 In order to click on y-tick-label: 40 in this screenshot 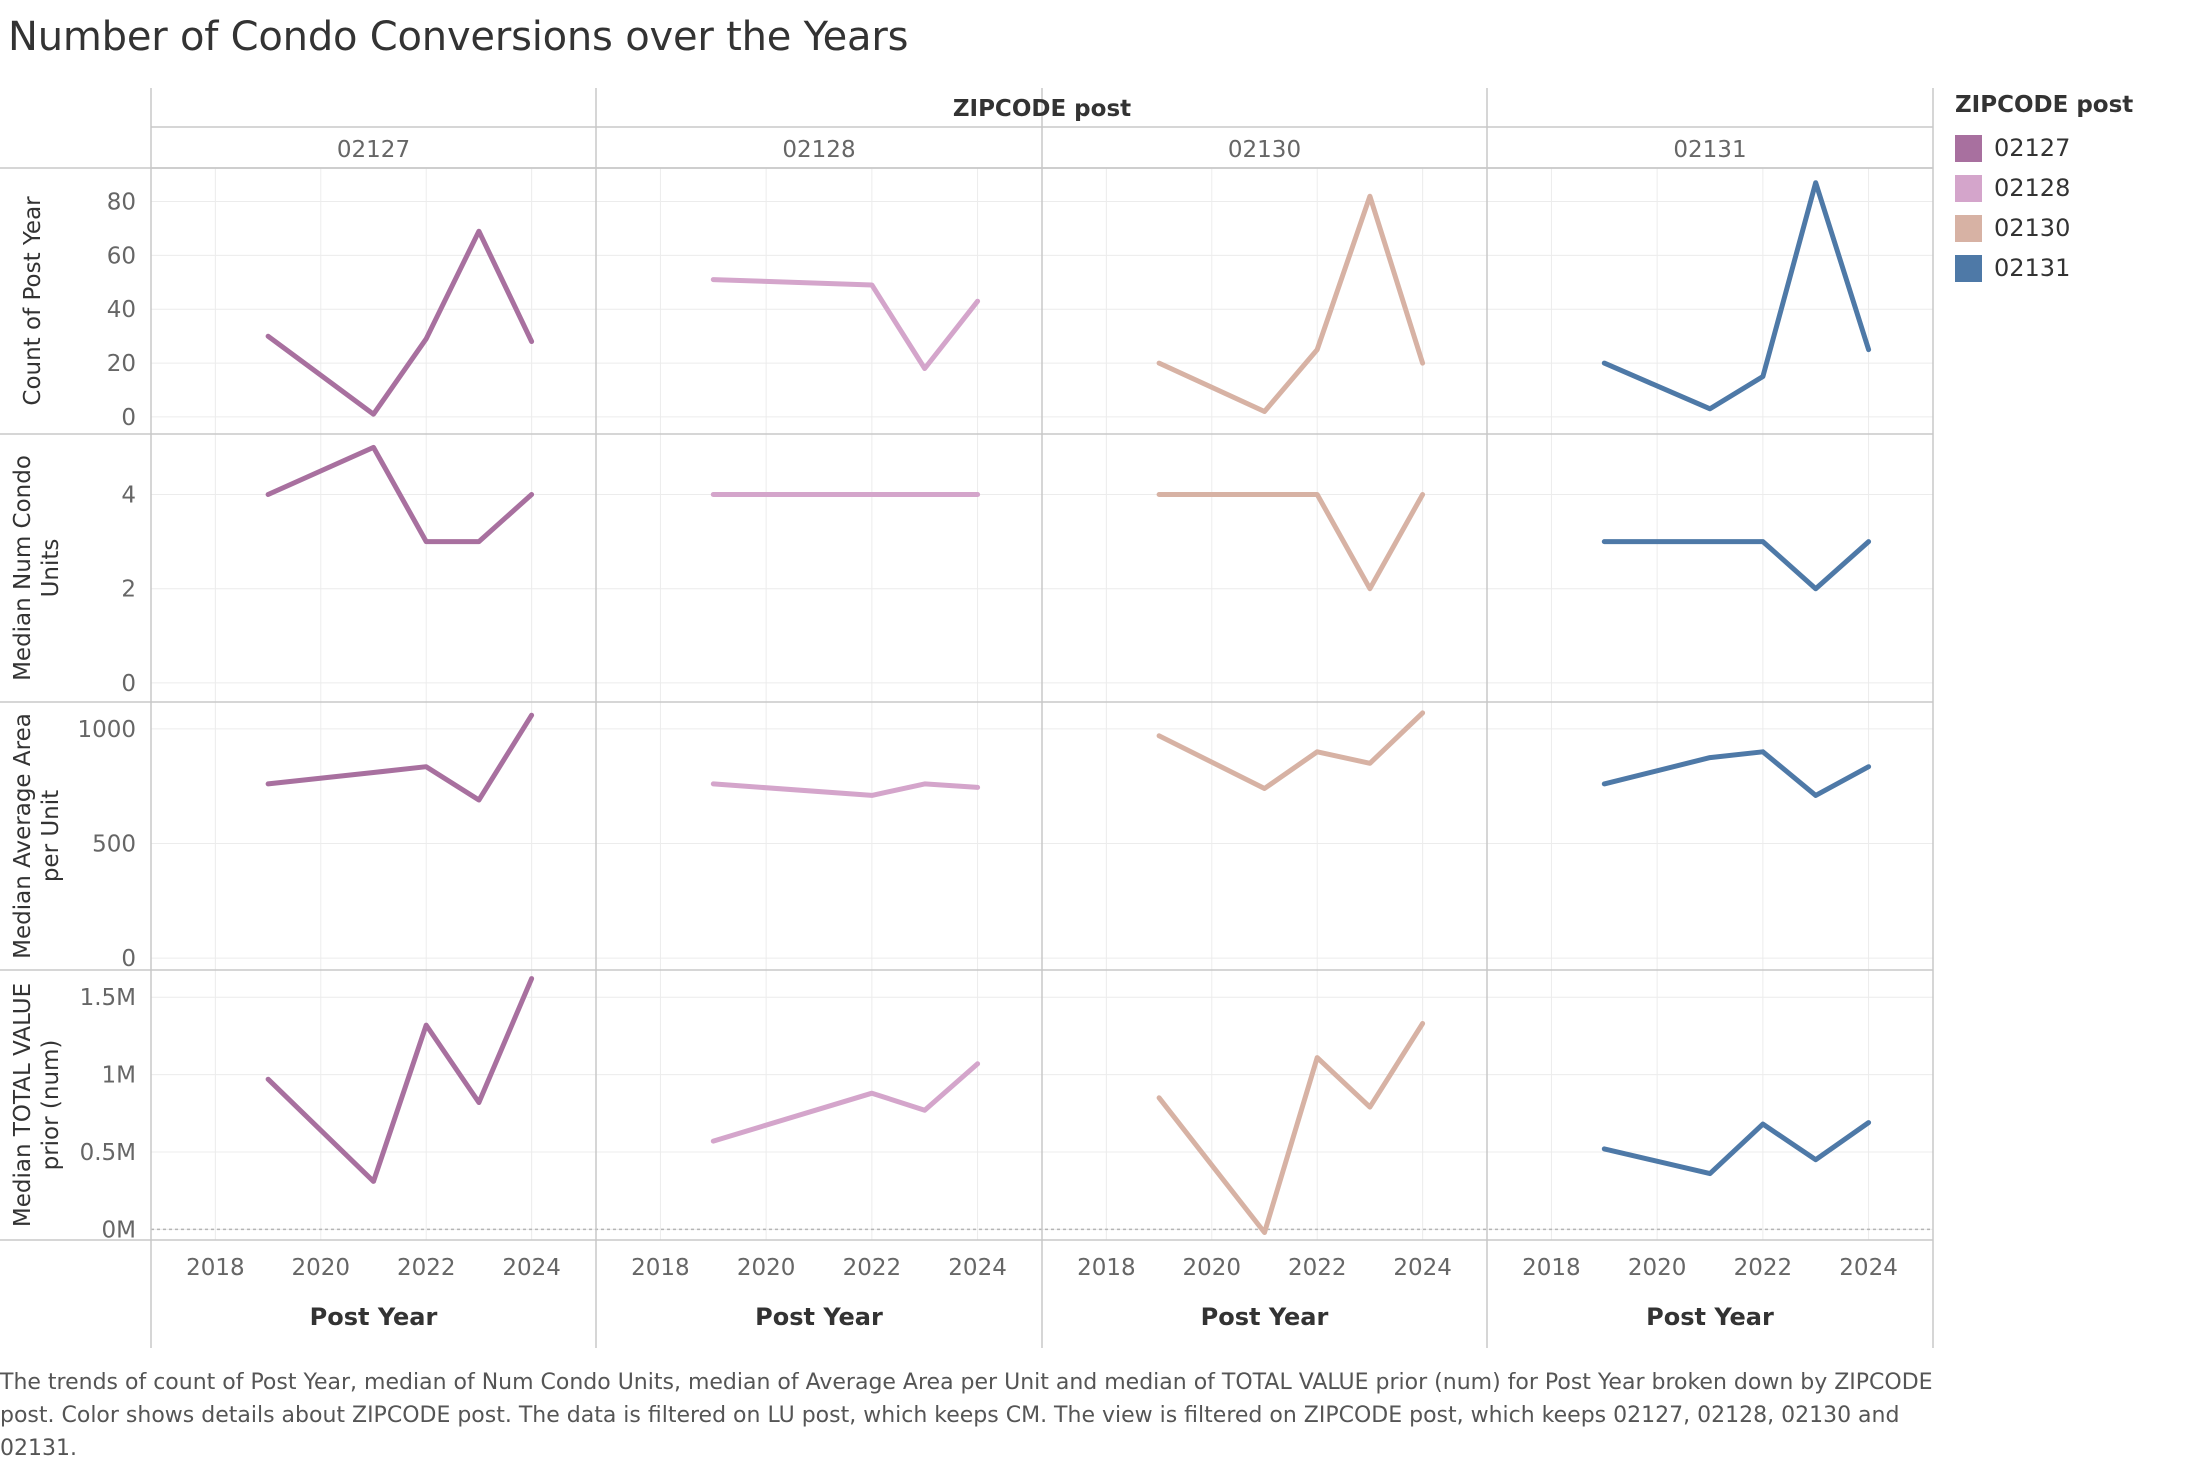, I will do `click(121, 310)`.